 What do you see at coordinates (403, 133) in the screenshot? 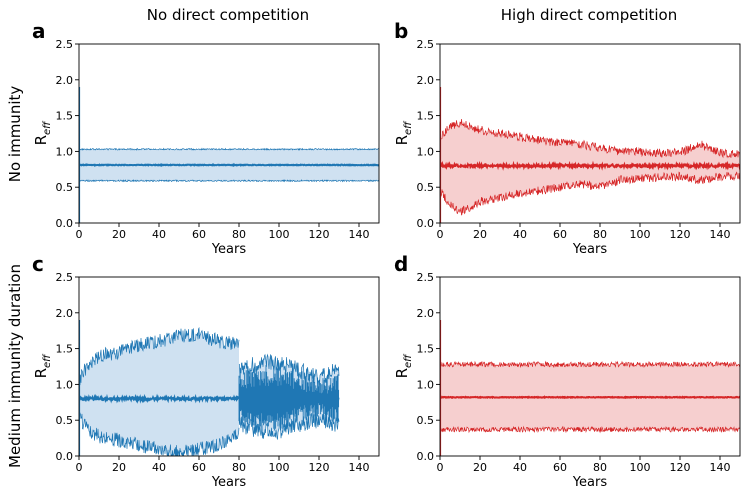
I see `y-axis-label-b: Reff` at bounding box center [403, 133].